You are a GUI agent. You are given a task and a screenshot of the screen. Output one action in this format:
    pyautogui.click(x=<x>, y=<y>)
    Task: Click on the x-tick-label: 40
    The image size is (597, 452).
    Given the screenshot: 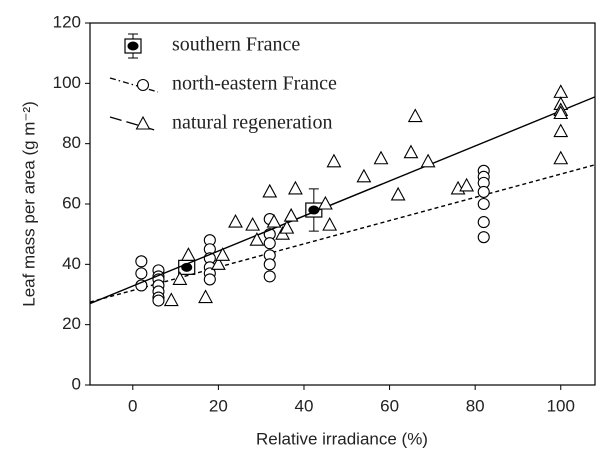 What is the action you would take?
    pyautogui.click(x=304, y=405)
    